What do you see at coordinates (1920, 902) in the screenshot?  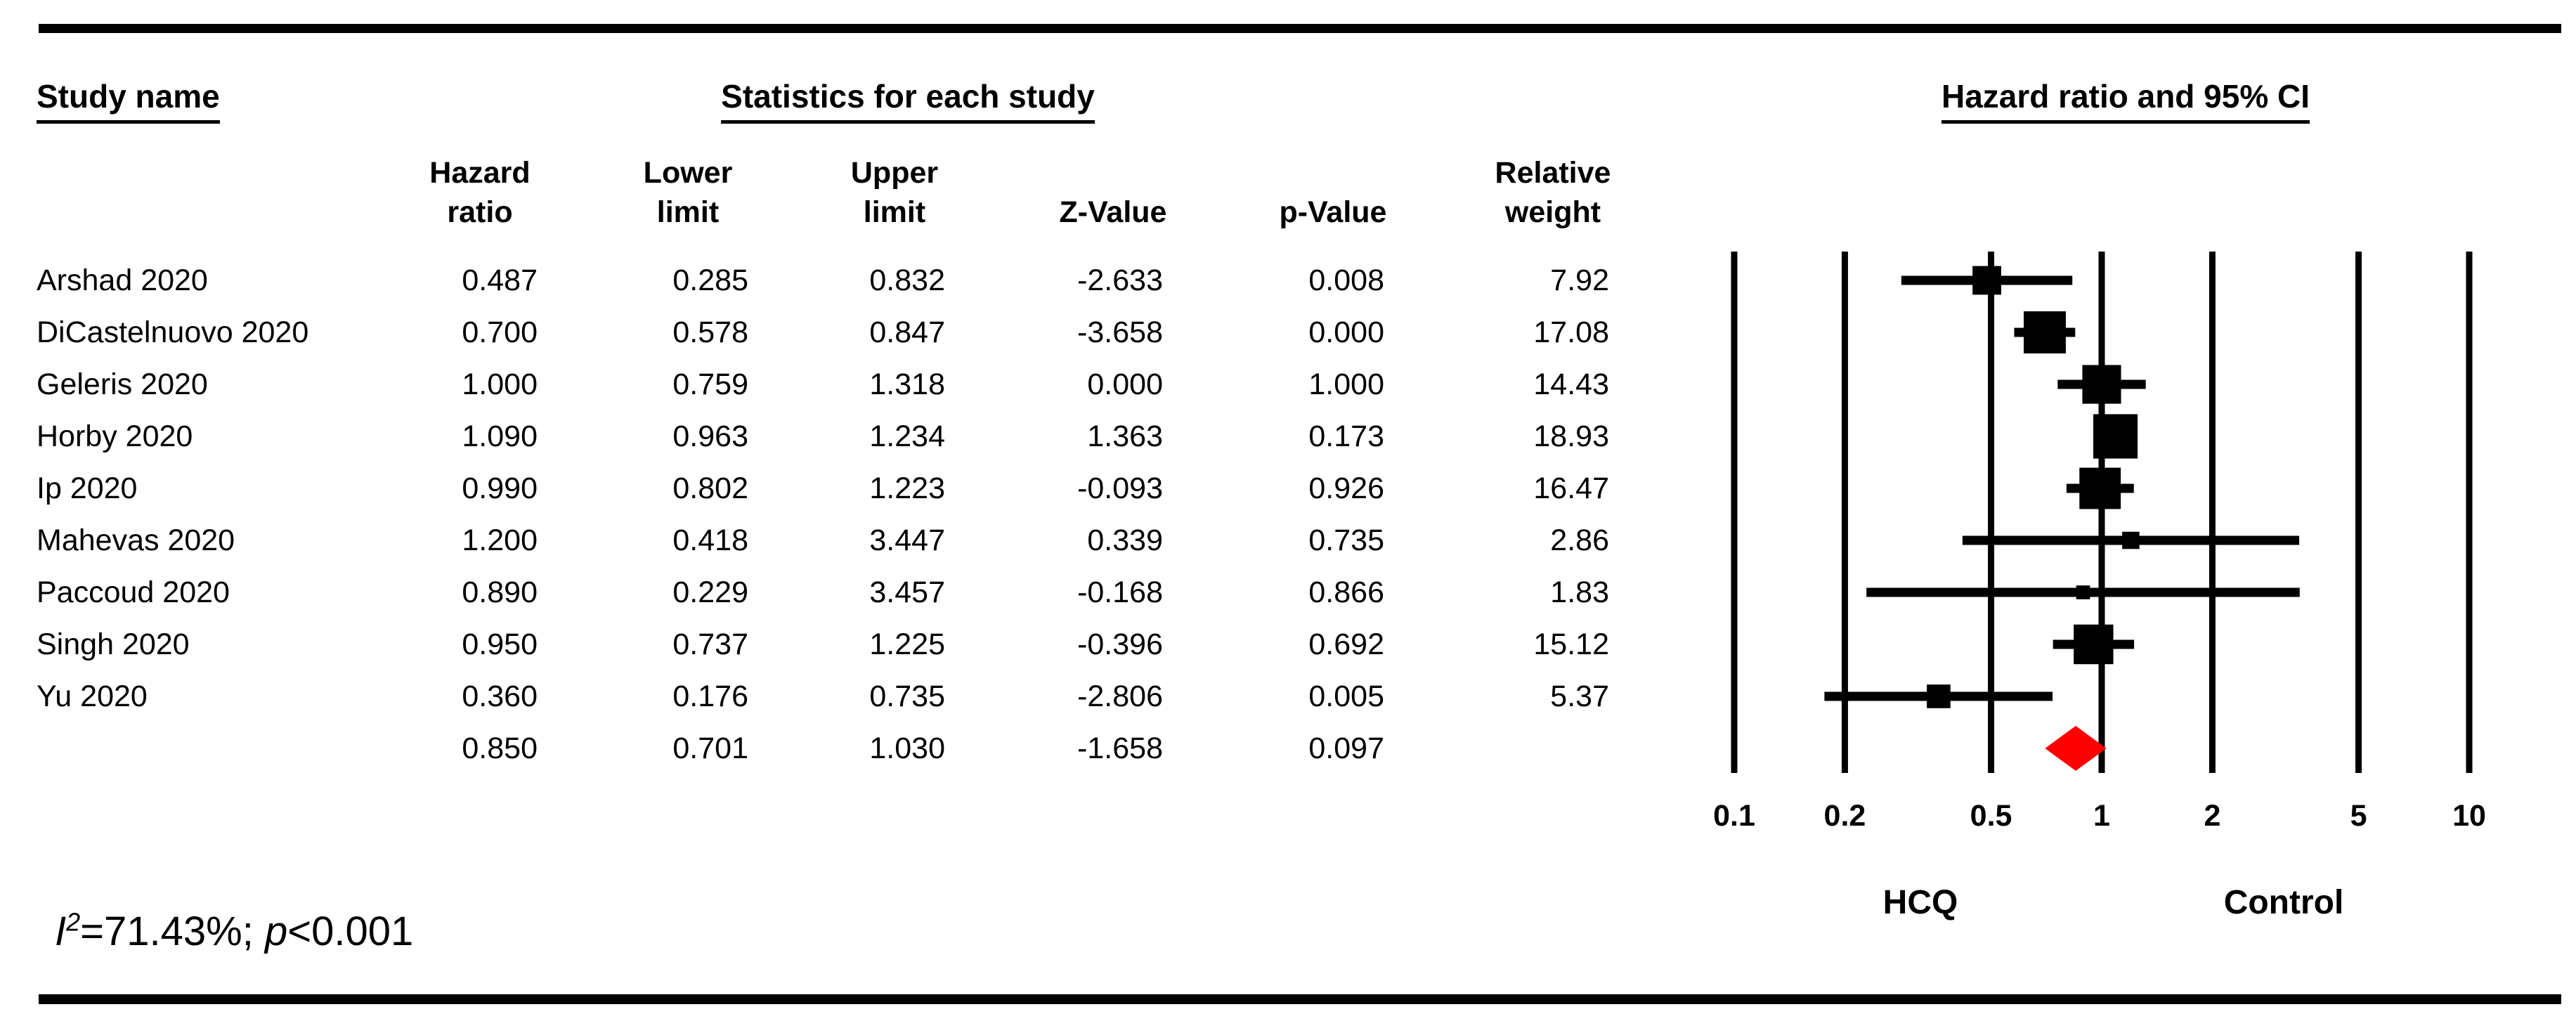 I see `hcq-group-label: HCQ` at bounding box center [1920, 902].